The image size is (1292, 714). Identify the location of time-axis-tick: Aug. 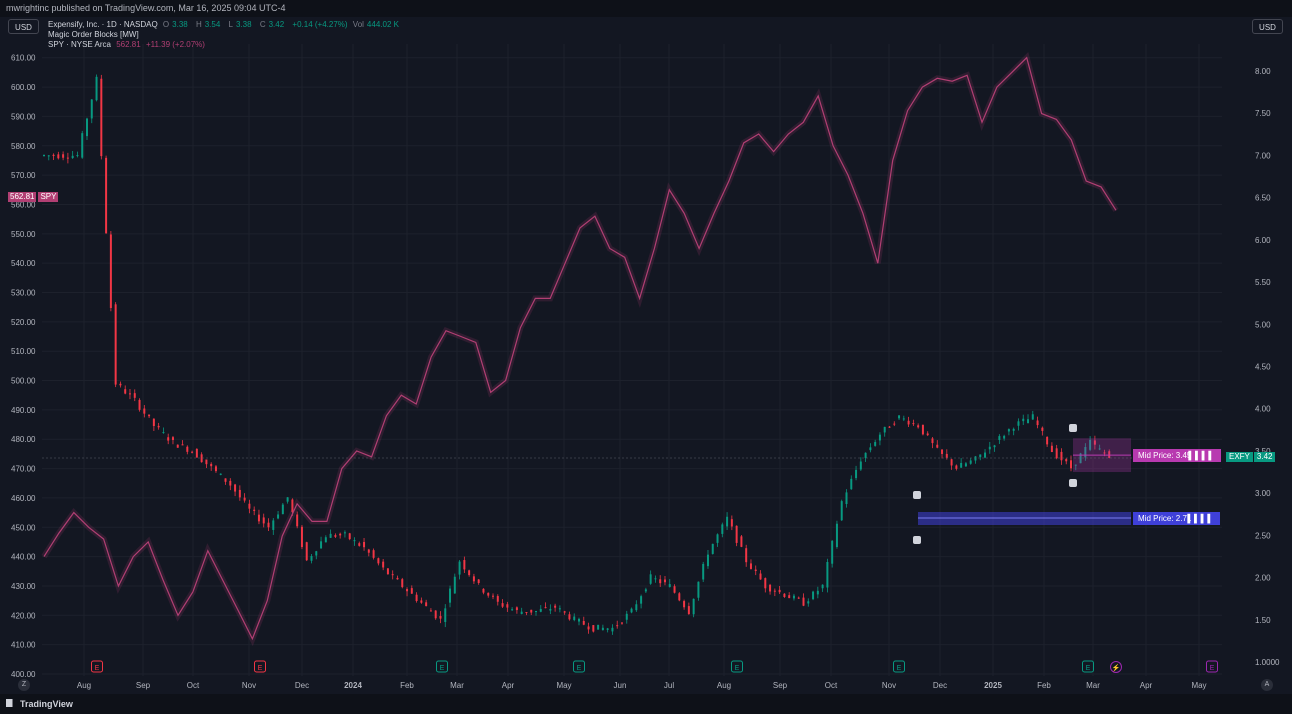
(724, 685).